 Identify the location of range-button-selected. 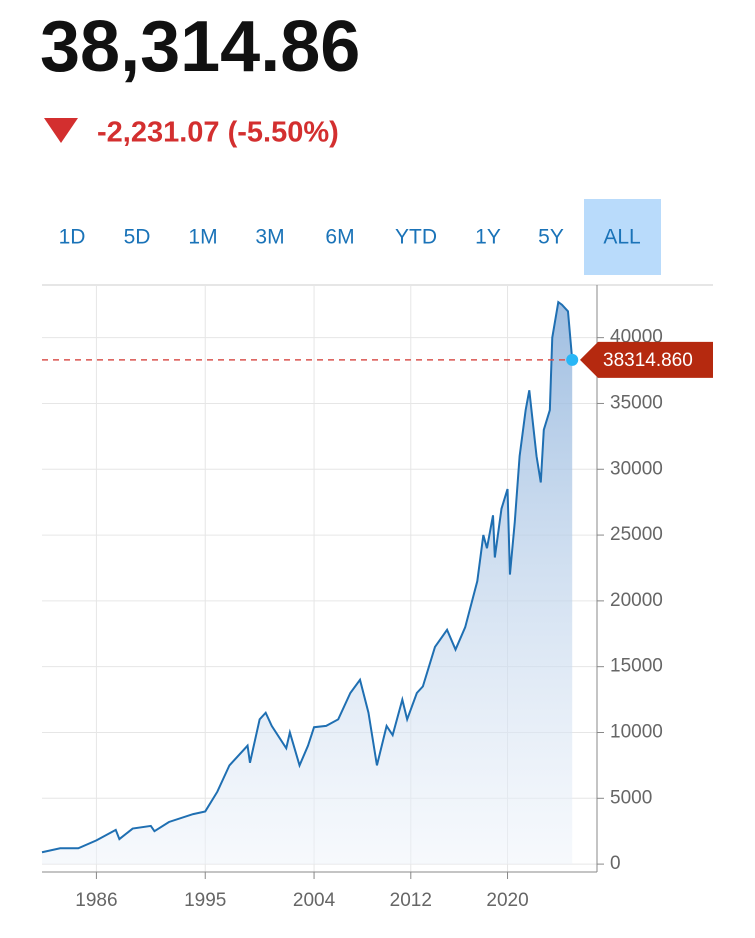
(622, 237).